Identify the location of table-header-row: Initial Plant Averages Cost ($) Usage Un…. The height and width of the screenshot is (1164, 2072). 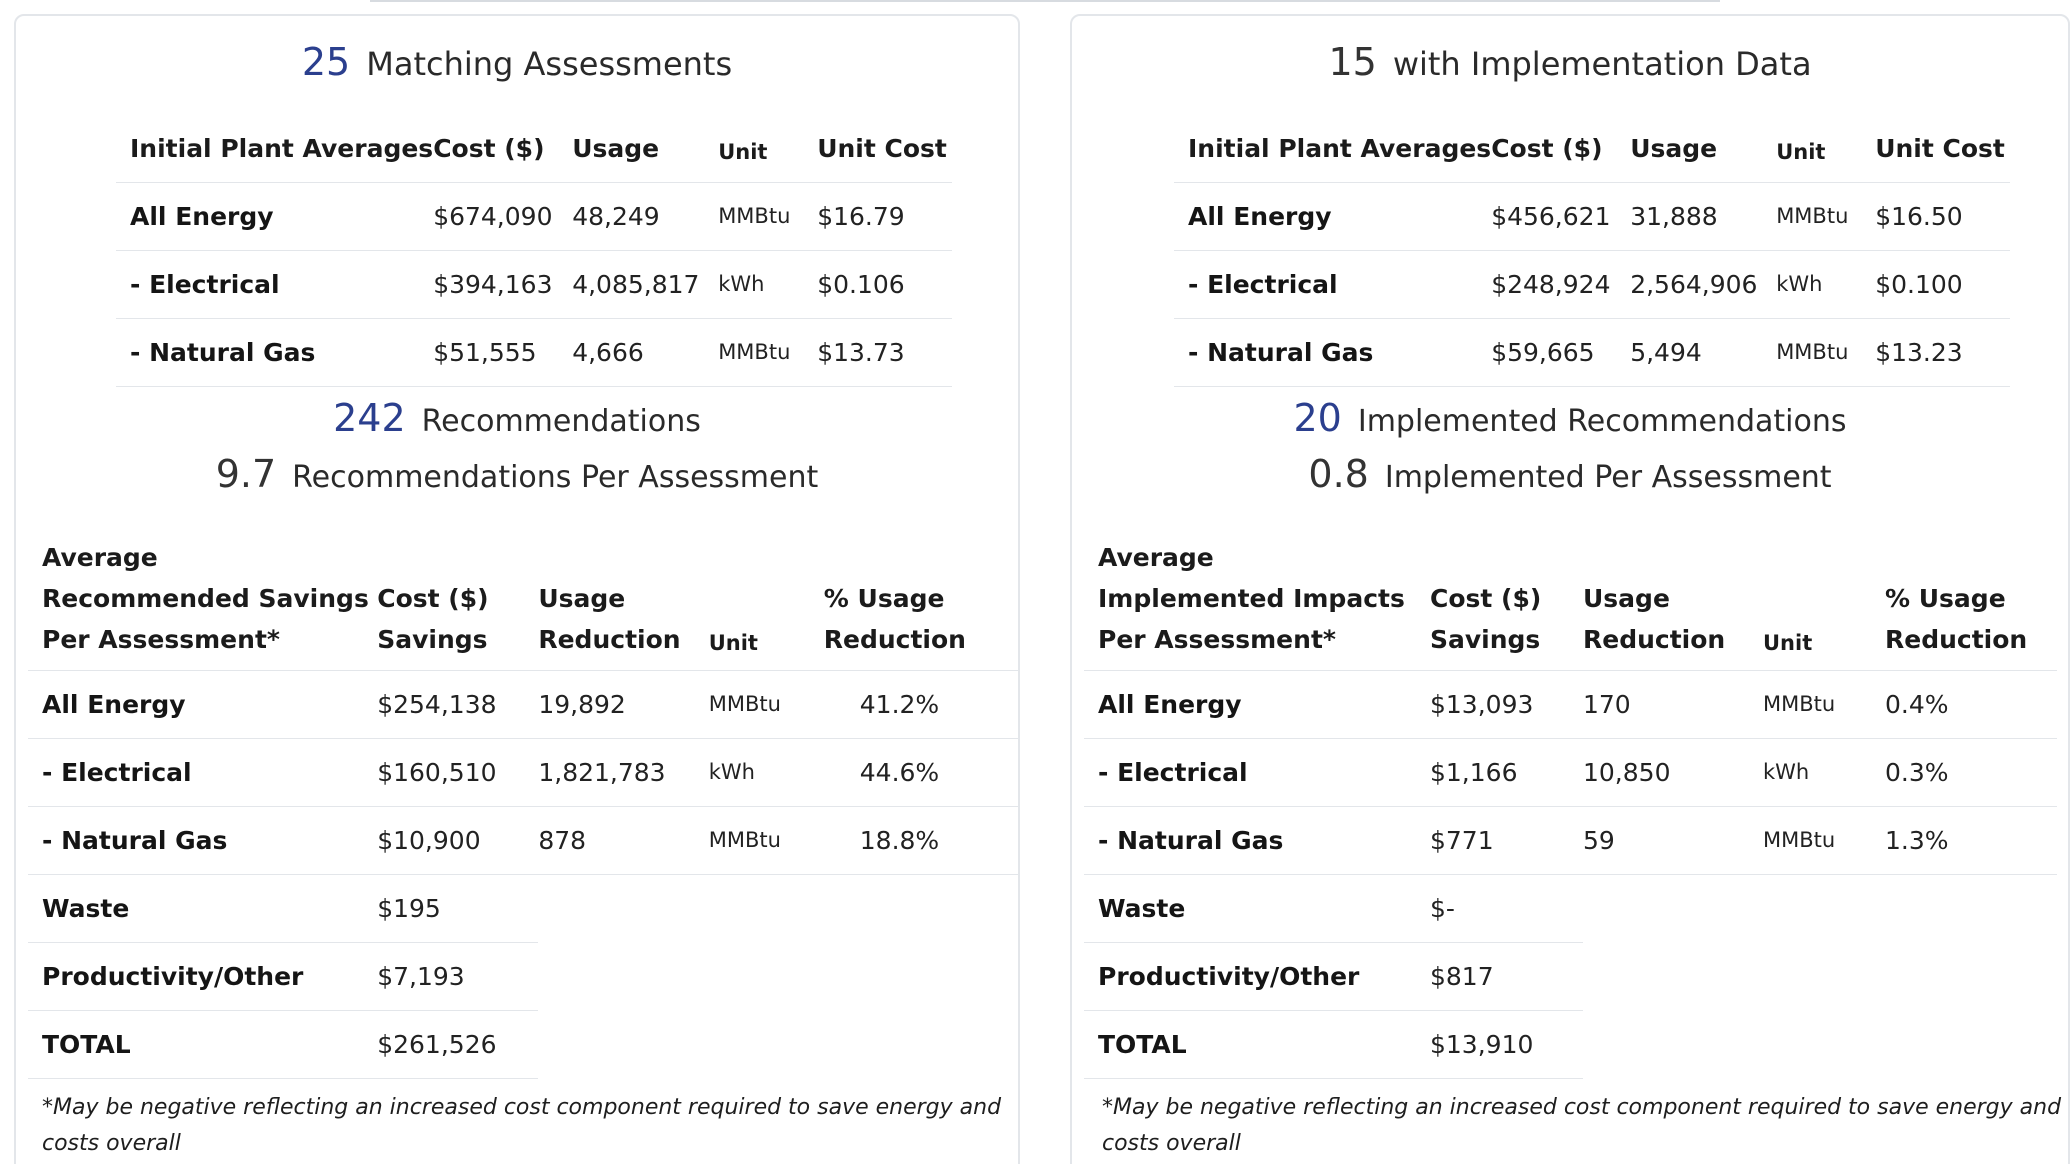
(1592, 149).